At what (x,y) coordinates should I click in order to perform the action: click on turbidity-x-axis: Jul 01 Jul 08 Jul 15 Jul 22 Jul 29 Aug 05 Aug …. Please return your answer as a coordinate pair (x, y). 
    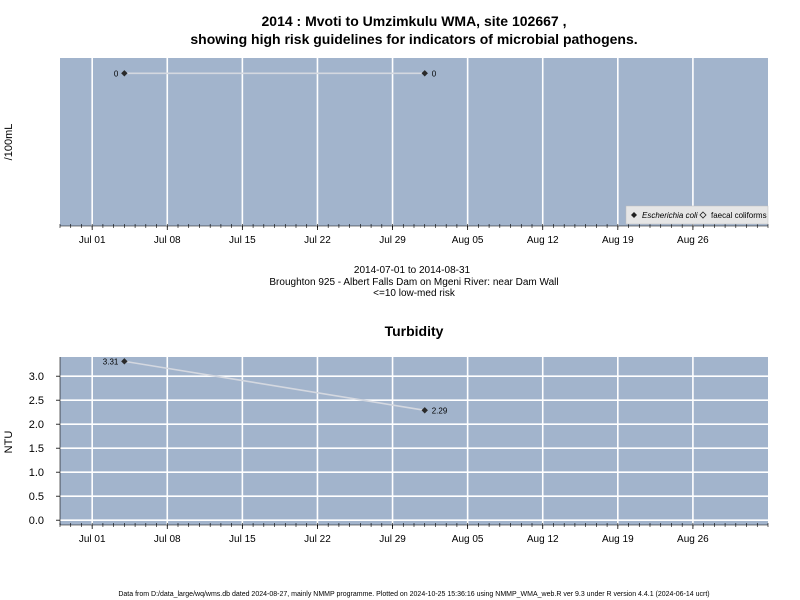
    Looking at the image, I should click on (414, 534).